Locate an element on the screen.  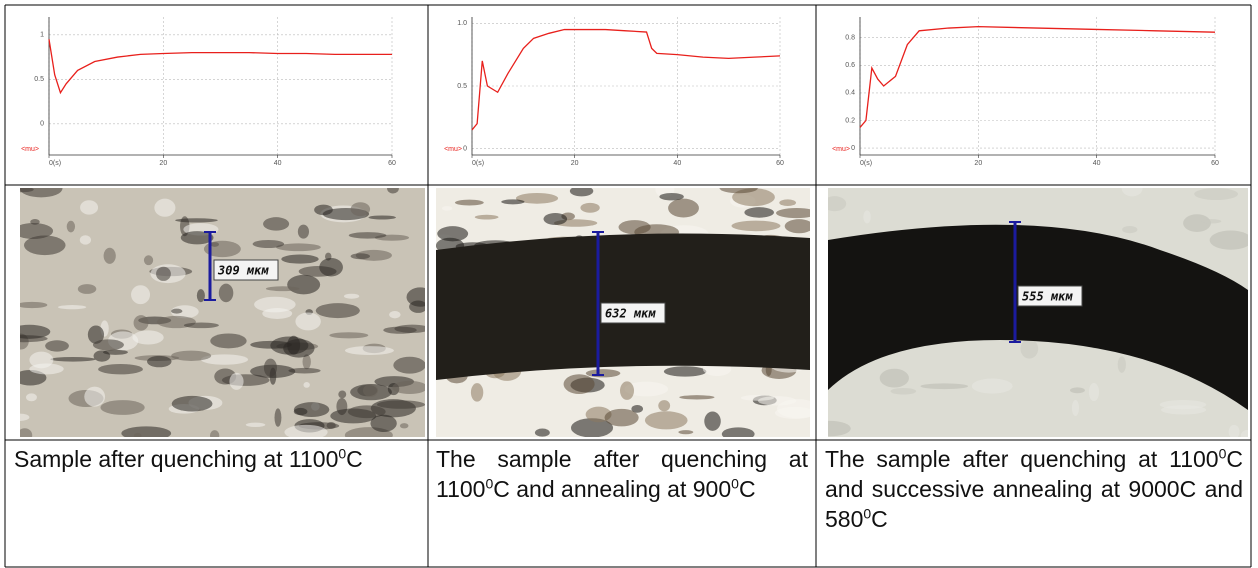
y-tick-label: 0.8 is located at coordinates (850, 38).